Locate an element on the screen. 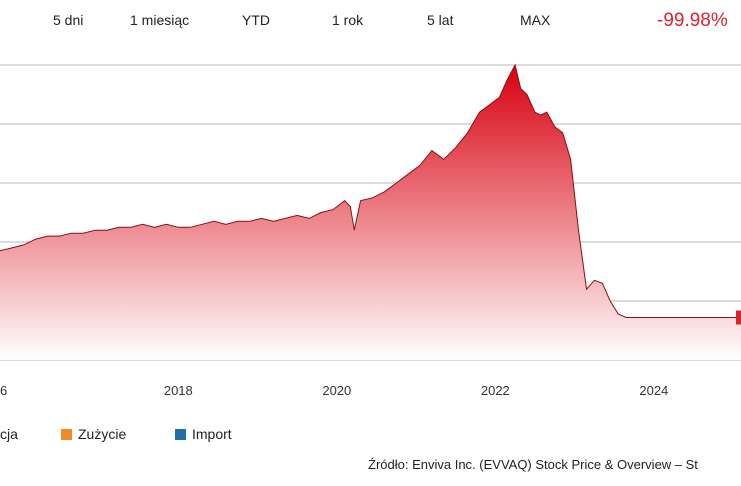 The image size is (741, 486). legend-label-zuzycie: Zużycie is located at coordinates (102, 434).